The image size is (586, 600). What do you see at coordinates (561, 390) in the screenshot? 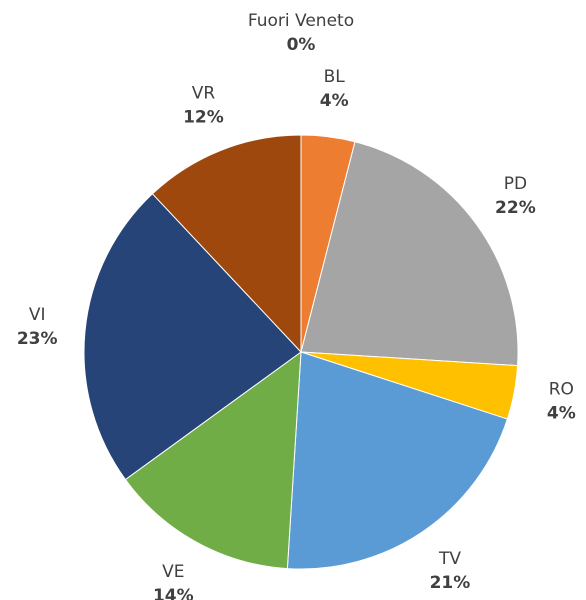
I see `slice-label: RO` at bounding box center [561, 390].